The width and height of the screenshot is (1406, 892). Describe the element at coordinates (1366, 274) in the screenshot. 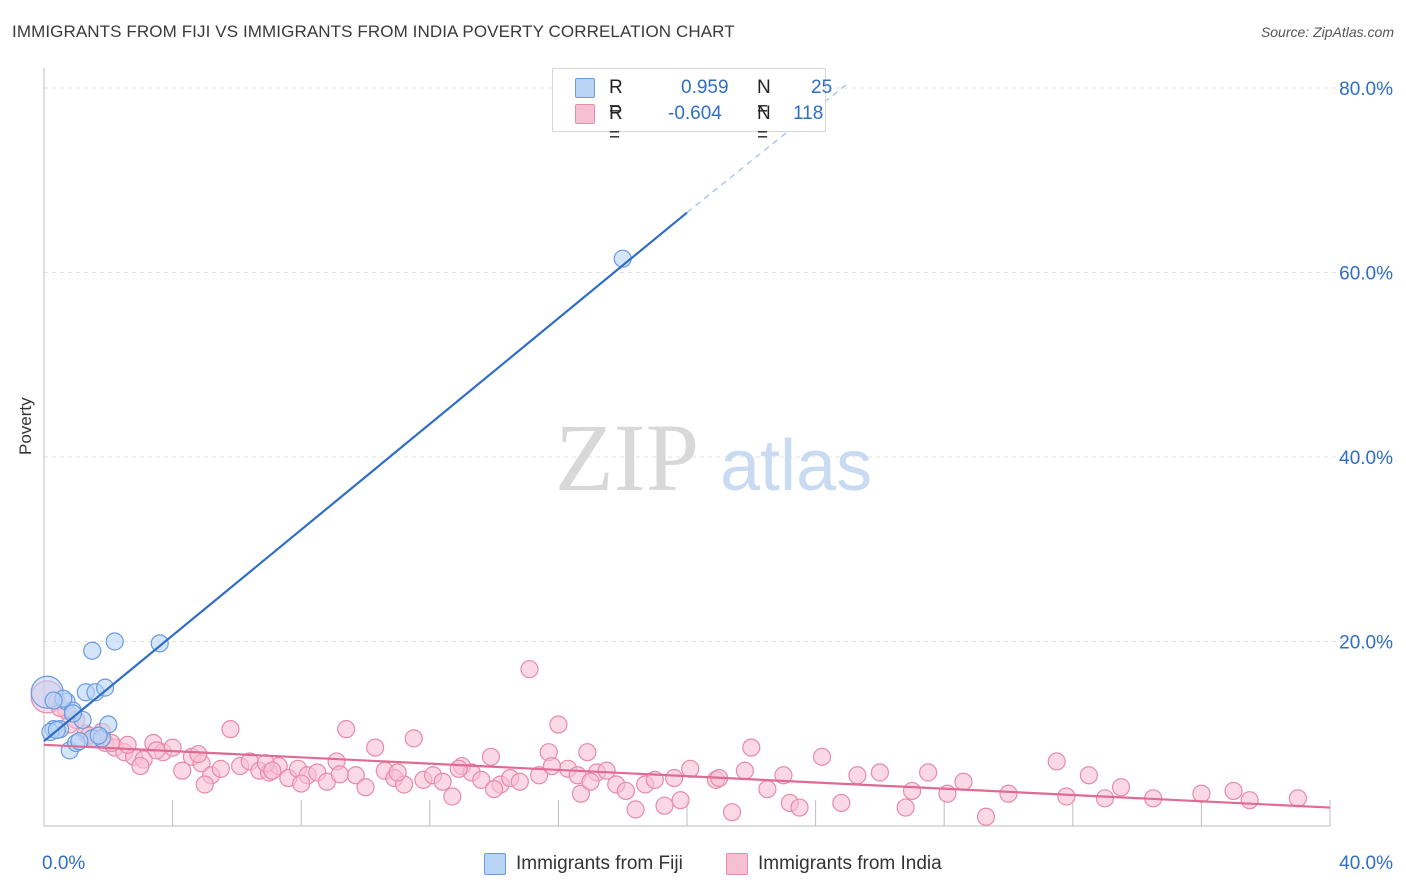

I see `y-tick-label: 60.0%` at that location.